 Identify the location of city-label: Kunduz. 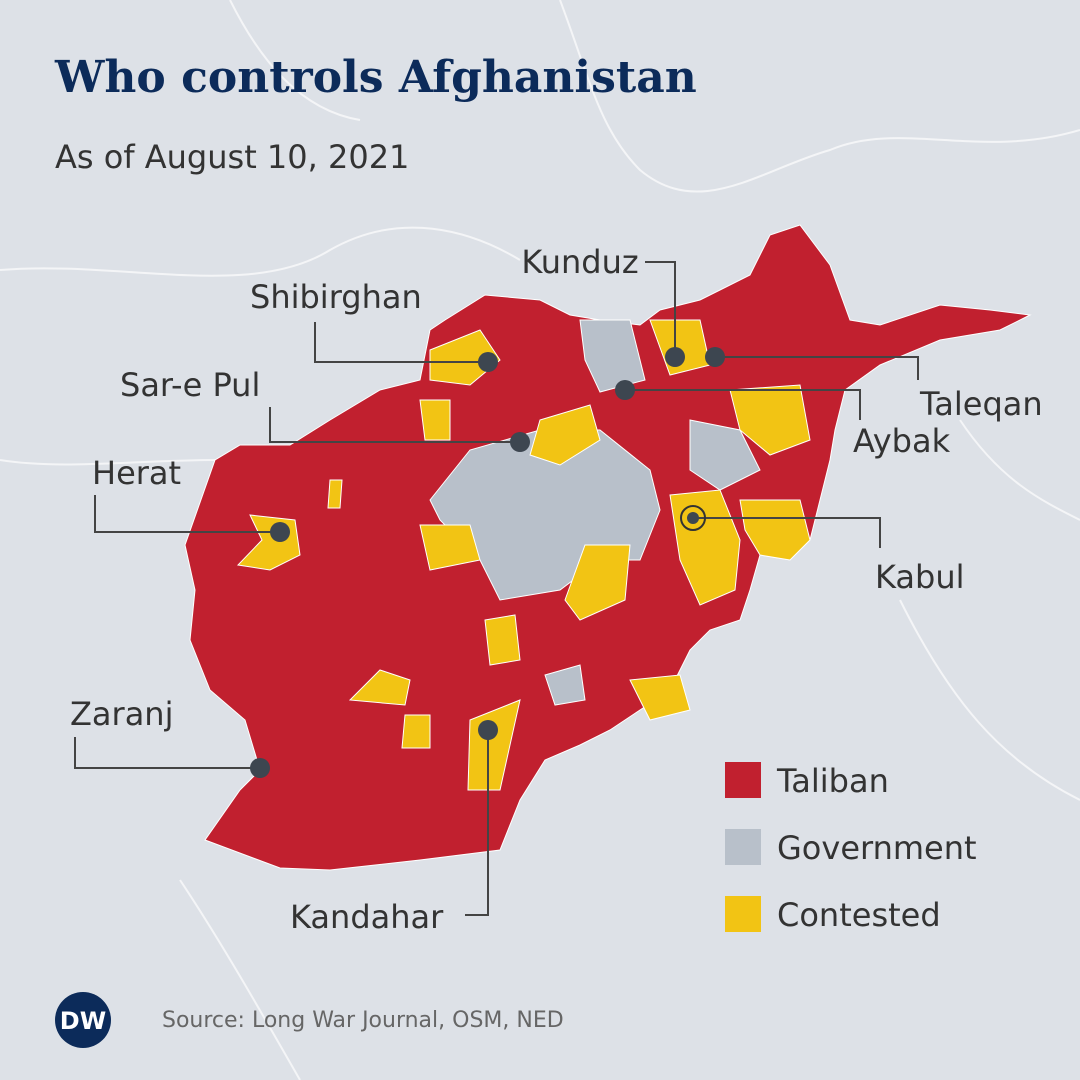
(579, 262).